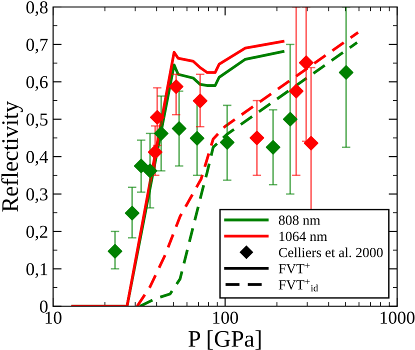  Describe the element at coordinates (37, 158) in the screenshot. I see `y-tick-label: 0,4` at that location.